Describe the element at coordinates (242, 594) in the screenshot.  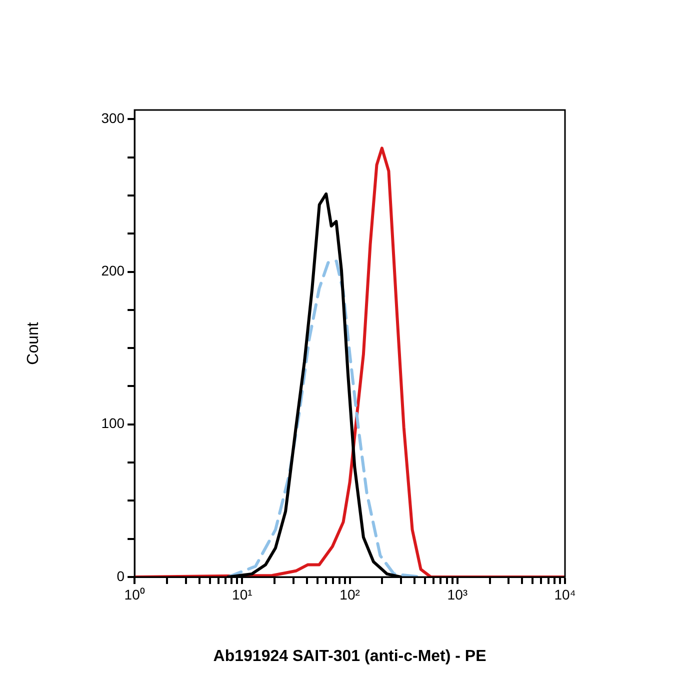
I see `x-tick-label: 10¹` at that location.